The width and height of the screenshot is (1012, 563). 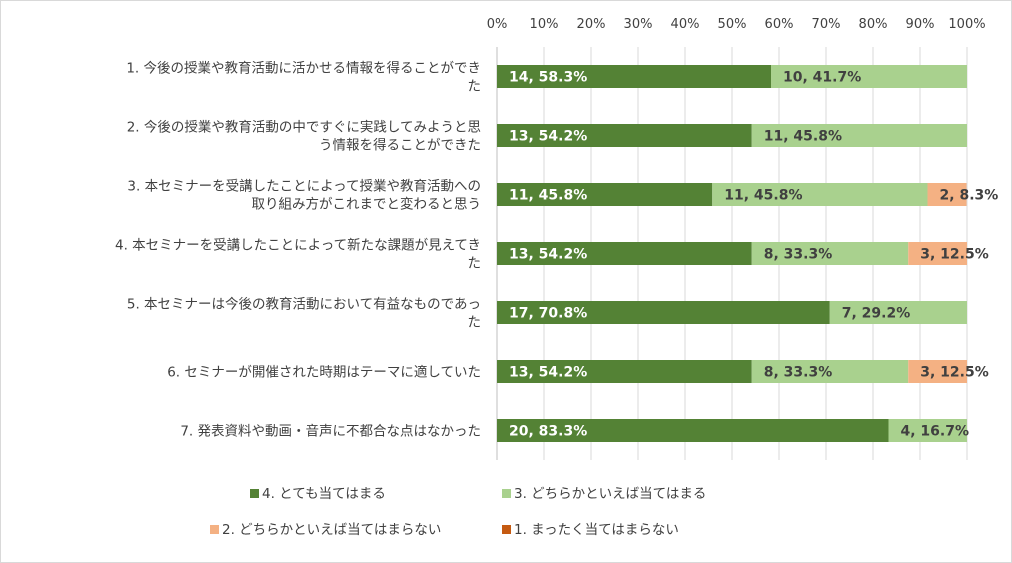 I want to click on data-label: 14, 58.3%, so click(x=548, y=78).